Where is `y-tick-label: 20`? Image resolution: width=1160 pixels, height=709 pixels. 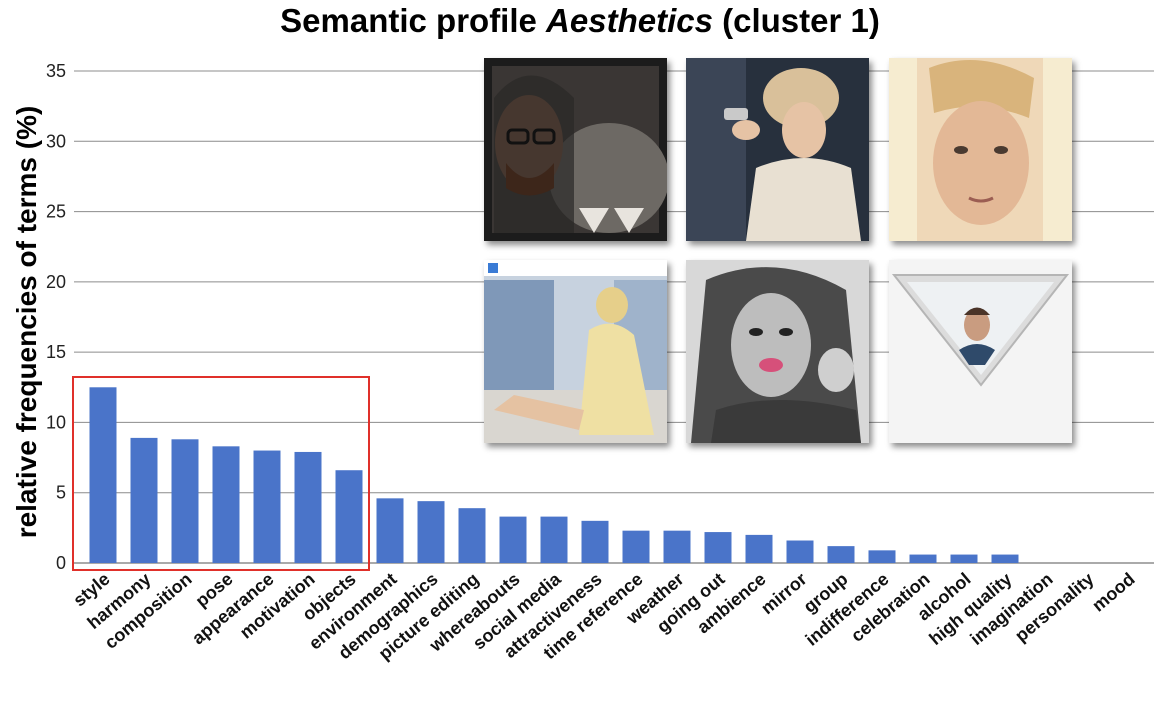
y-tick-label: 20 is located at coordinates (56, 282).